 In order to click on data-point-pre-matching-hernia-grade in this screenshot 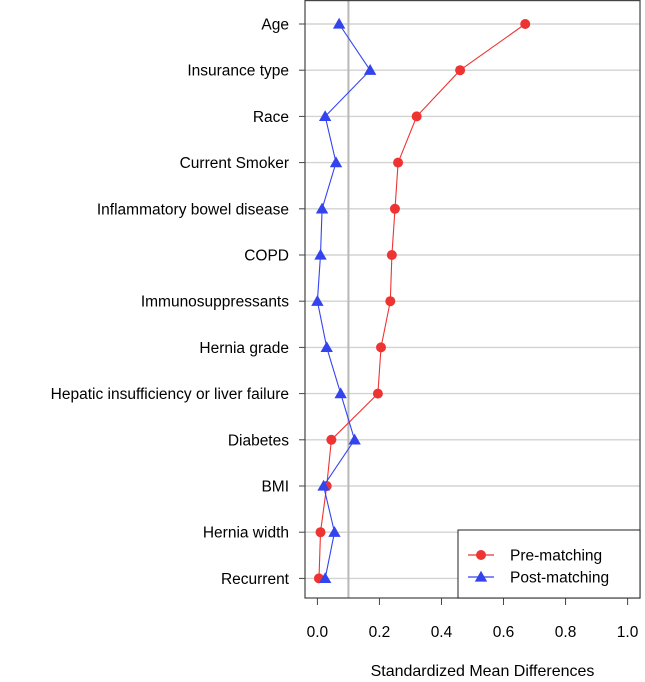, I will do `click(380, 347)`.